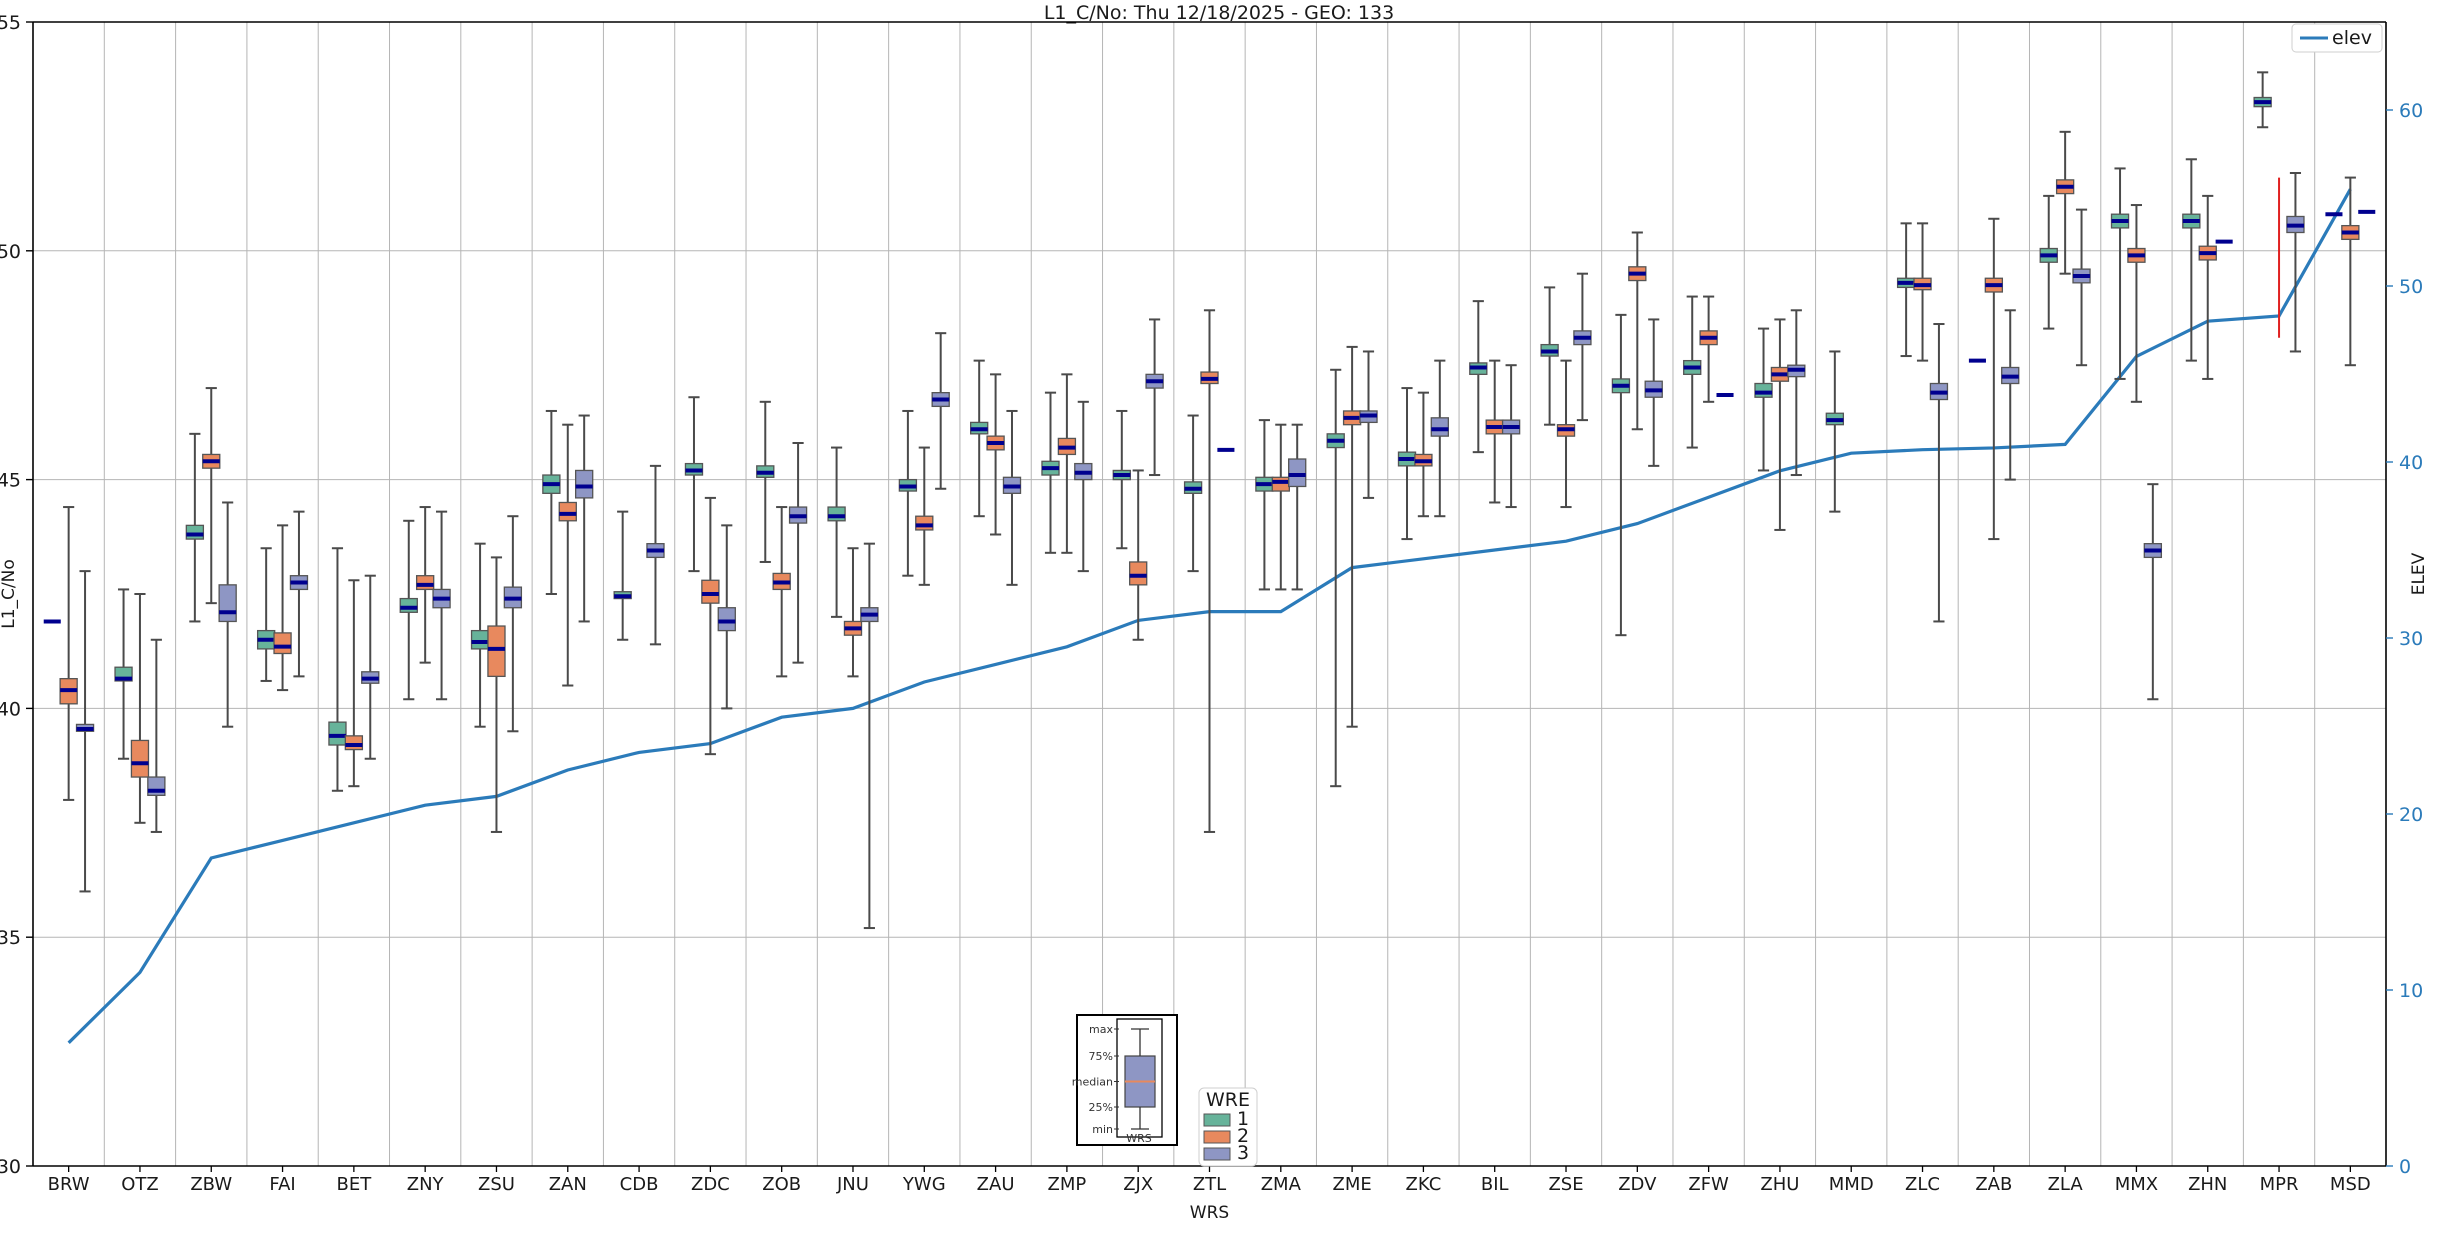  I want to click on boxplot-mpr-wre1, so click(2262, 100).